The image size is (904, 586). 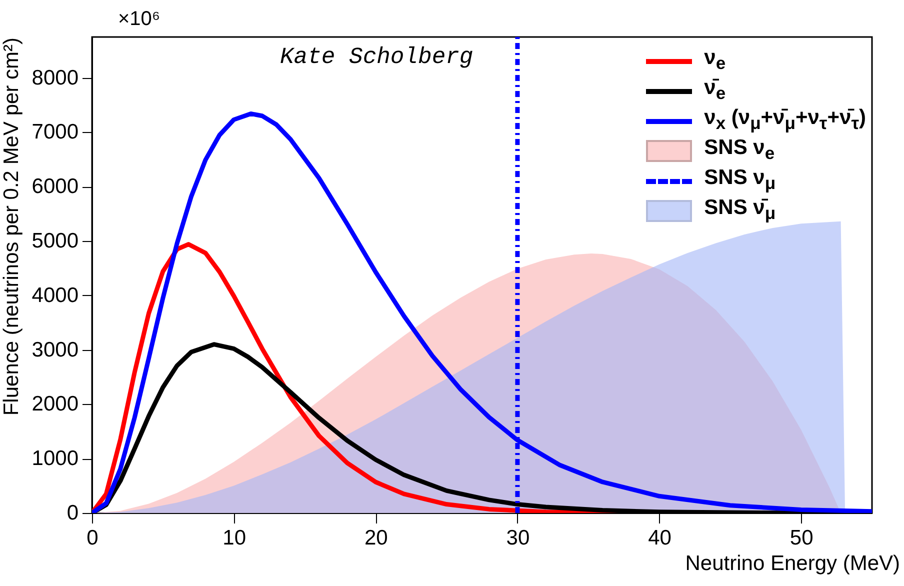 What do you see at coordinates (740, 180) in the screenshot?
I see `legend-label: SNS ν$_{μ}$` at bounding box center [740, 180].